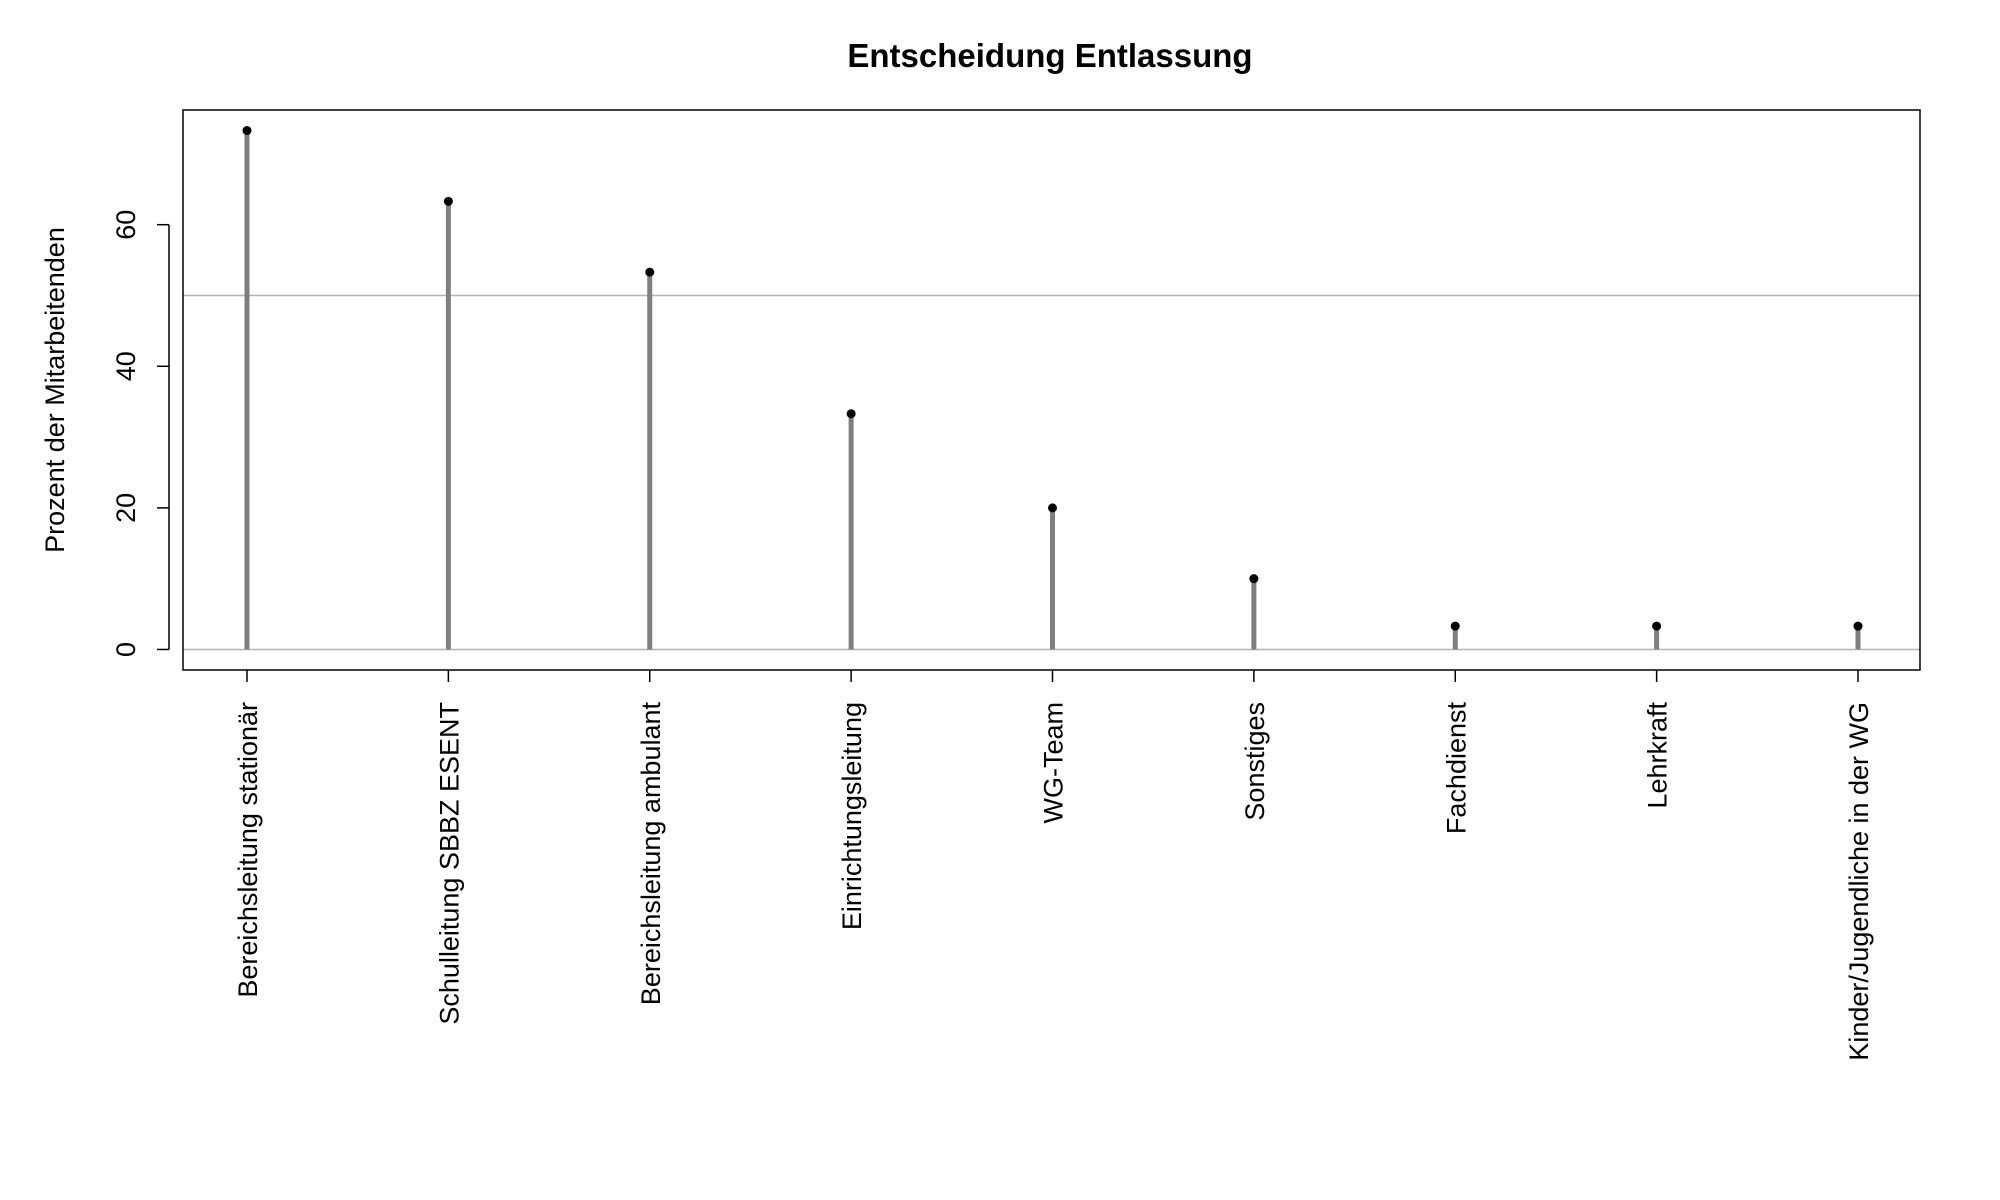 This screenshot has height=1200, width=2000. I want to click on chart-title: Entscheidung Entlassung, so click(1049, 55).